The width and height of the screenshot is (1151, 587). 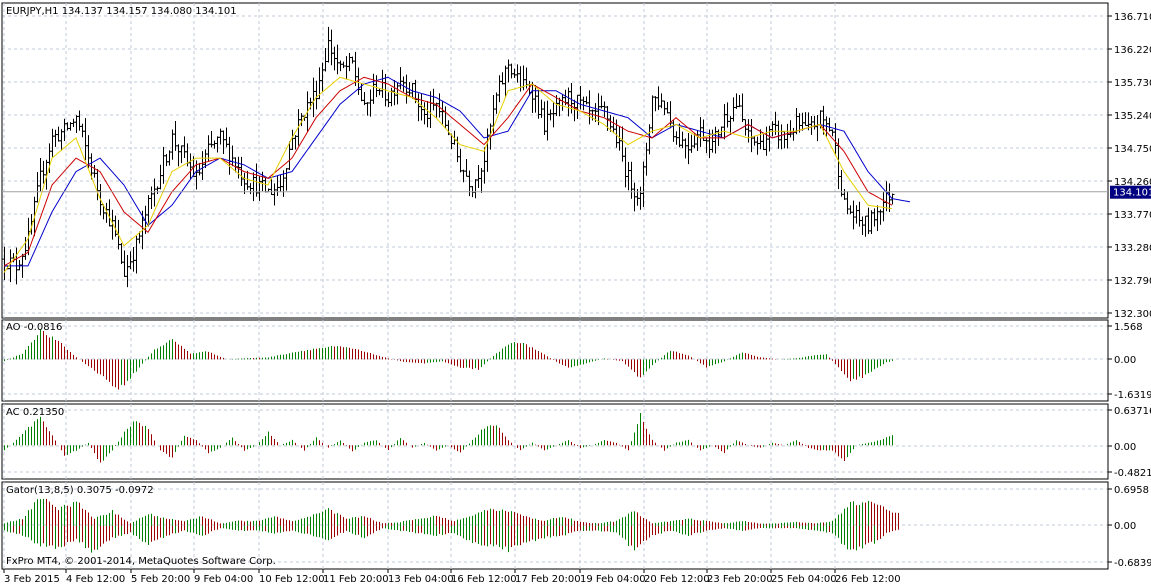 I want to click on x-tick-label: 26 Feb 12:00, so click(x=868, y=579).